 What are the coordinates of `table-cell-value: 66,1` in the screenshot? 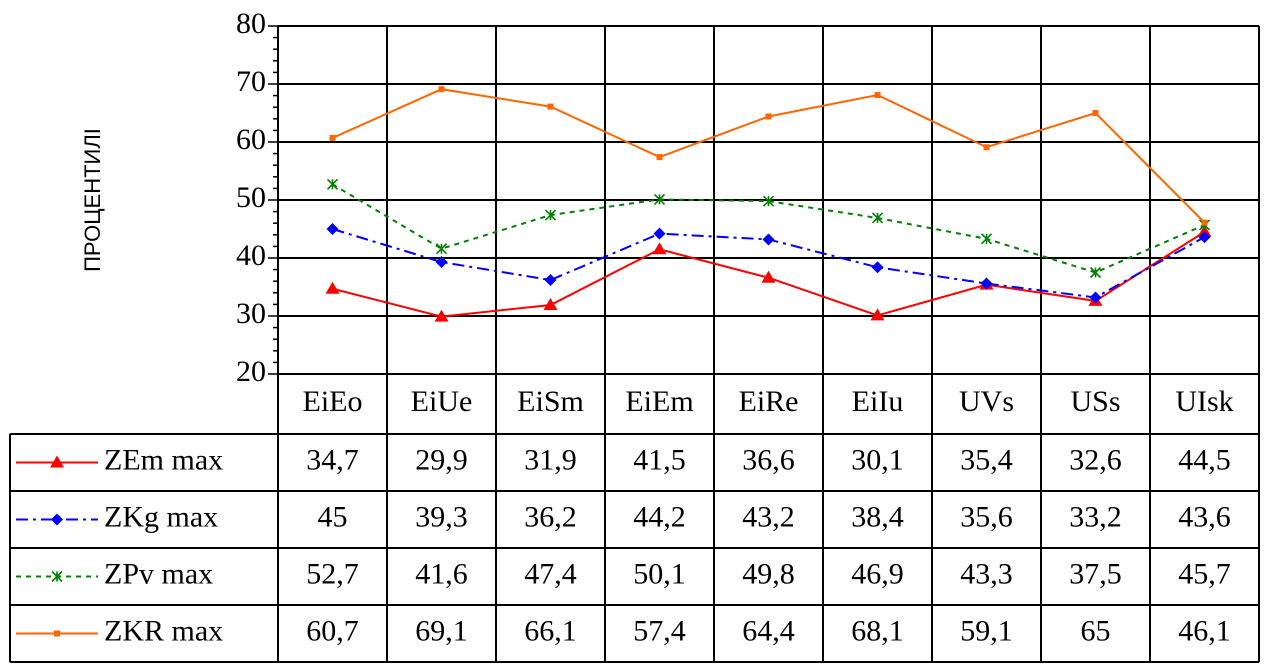 It's located at (550, 630).